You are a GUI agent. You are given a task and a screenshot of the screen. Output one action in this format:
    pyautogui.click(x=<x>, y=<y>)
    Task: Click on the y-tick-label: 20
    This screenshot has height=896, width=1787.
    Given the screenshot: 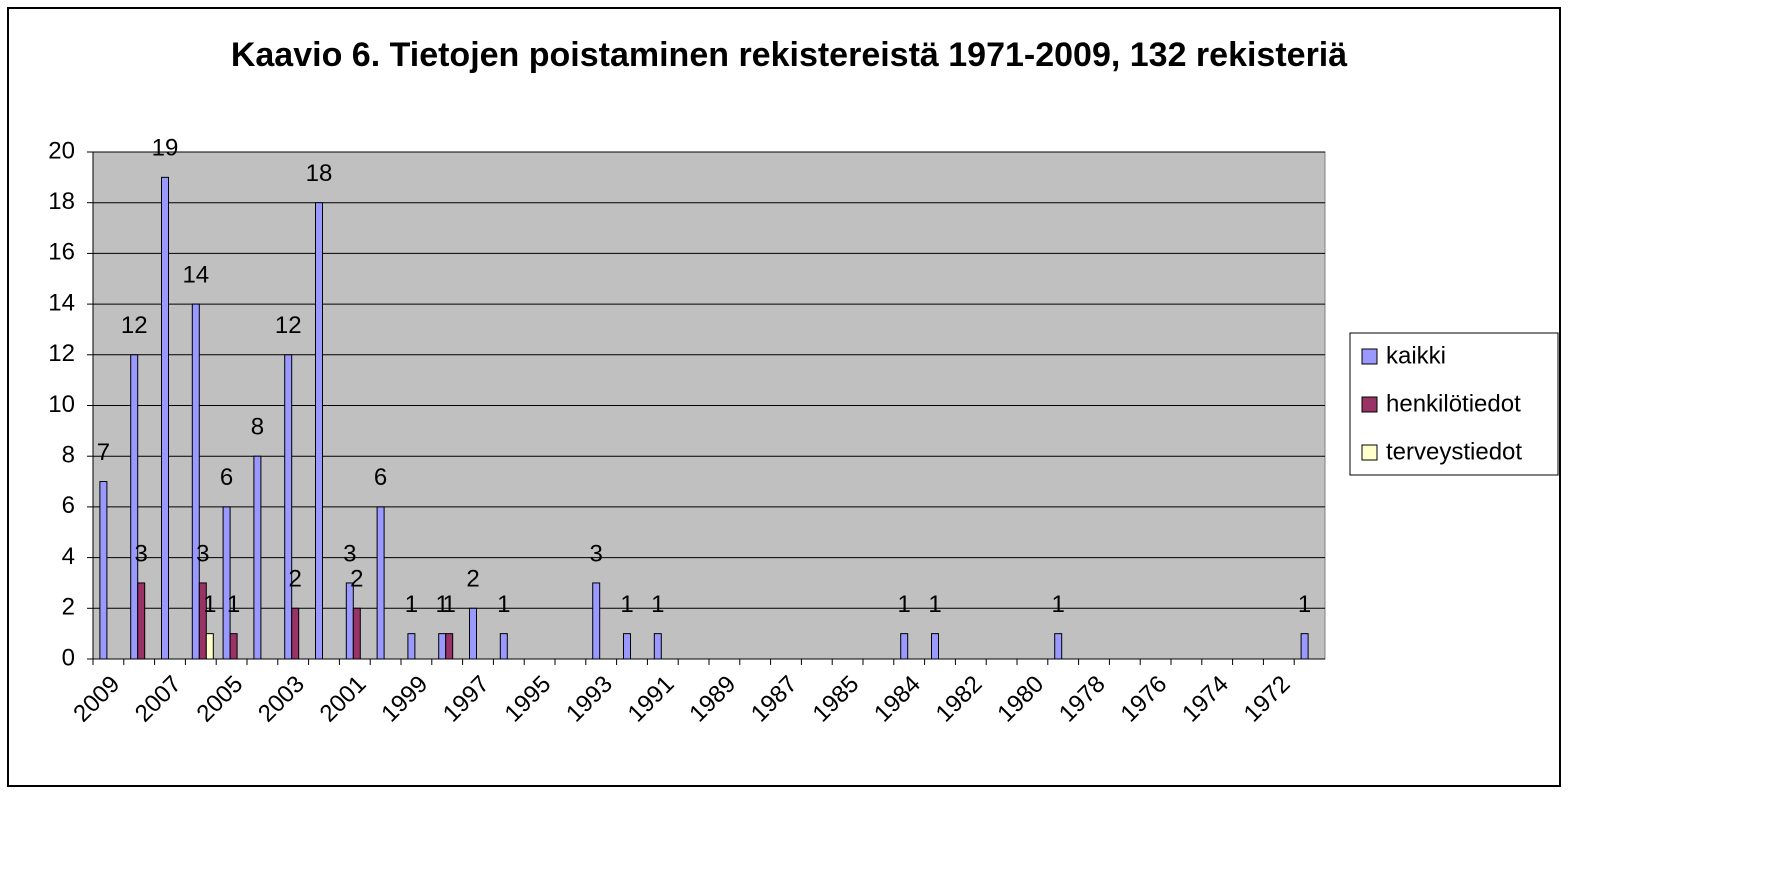 What is the action you would take?
    pyautogui.click(x=61, y=150)
    